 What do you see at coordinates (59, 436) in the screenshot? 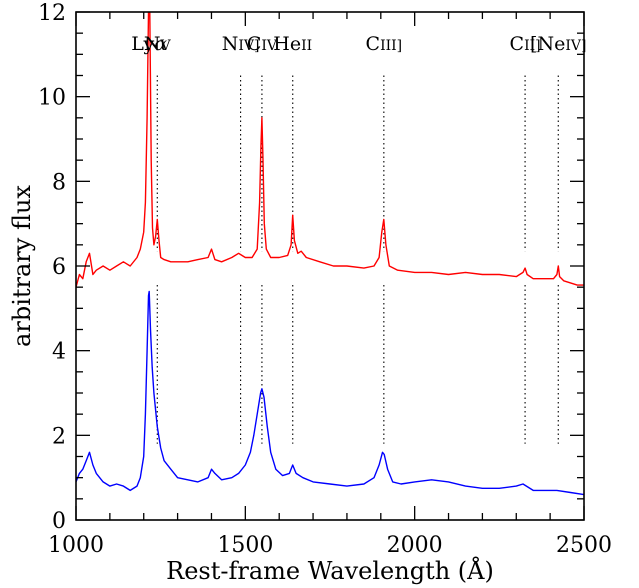
I see `y-tick-label: 2` at bounding box center [59, 436].